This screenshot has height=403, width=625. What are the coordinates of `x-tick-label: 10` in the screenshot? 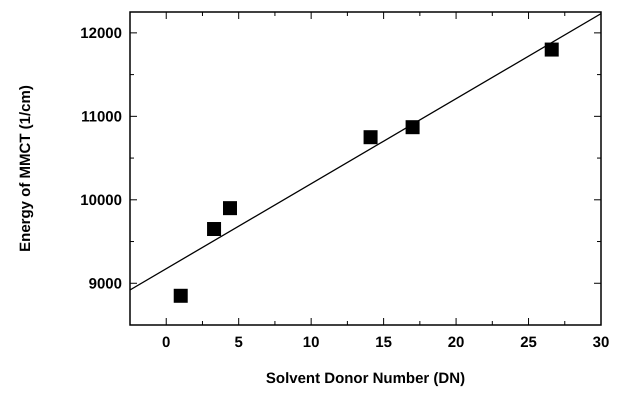 It's located at (311, 342).